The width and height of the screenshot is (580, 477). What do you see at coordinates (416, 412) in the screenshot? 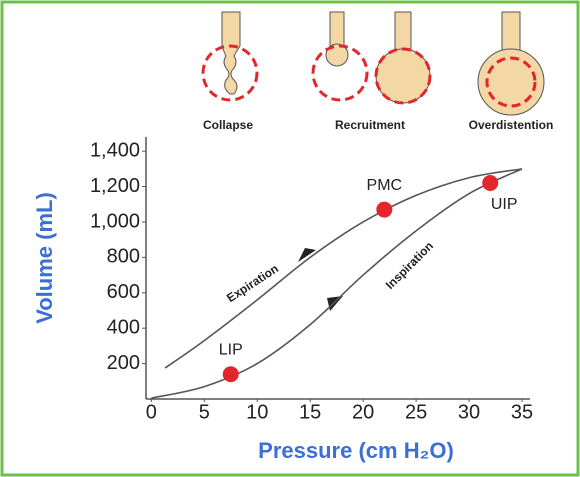
I see `x-tick-label: 25` at bounding box center [416, 412].